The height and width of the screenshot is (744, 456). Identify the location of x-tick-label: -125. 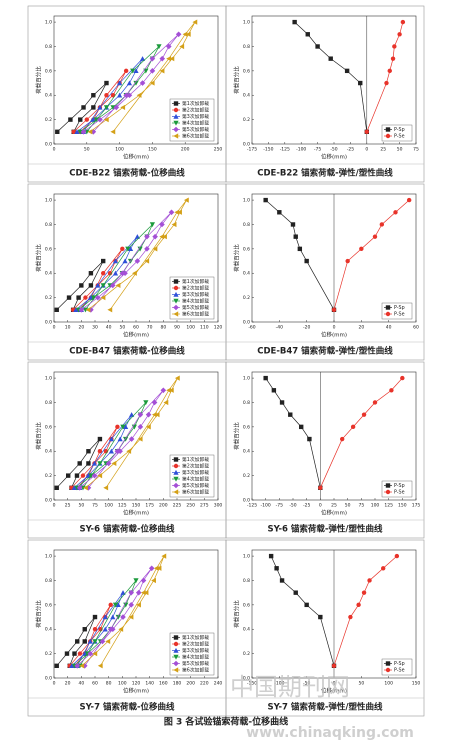
(252, 506).